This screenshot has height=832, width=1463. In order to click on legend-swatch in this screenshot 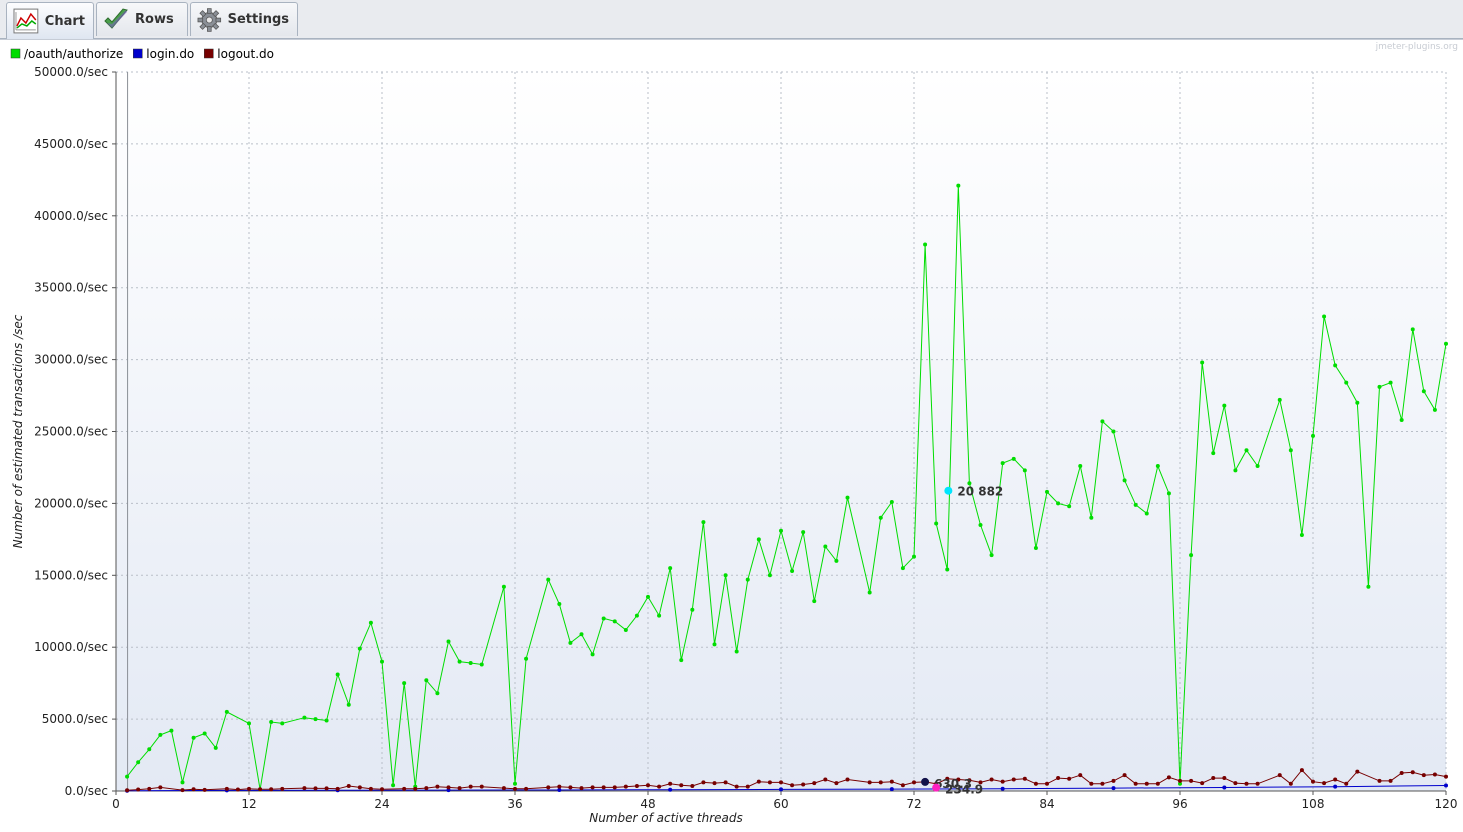, I will do `click(15, 53)`.